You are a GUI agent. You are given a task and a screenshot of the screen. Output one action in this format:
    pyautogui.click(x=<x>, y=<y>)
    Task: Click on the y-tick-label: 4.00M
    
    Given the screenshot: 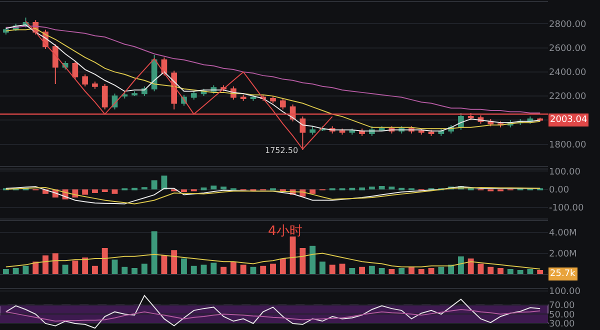 What is the action you would take?
    pyautogui.click(x=563, y=233)
    